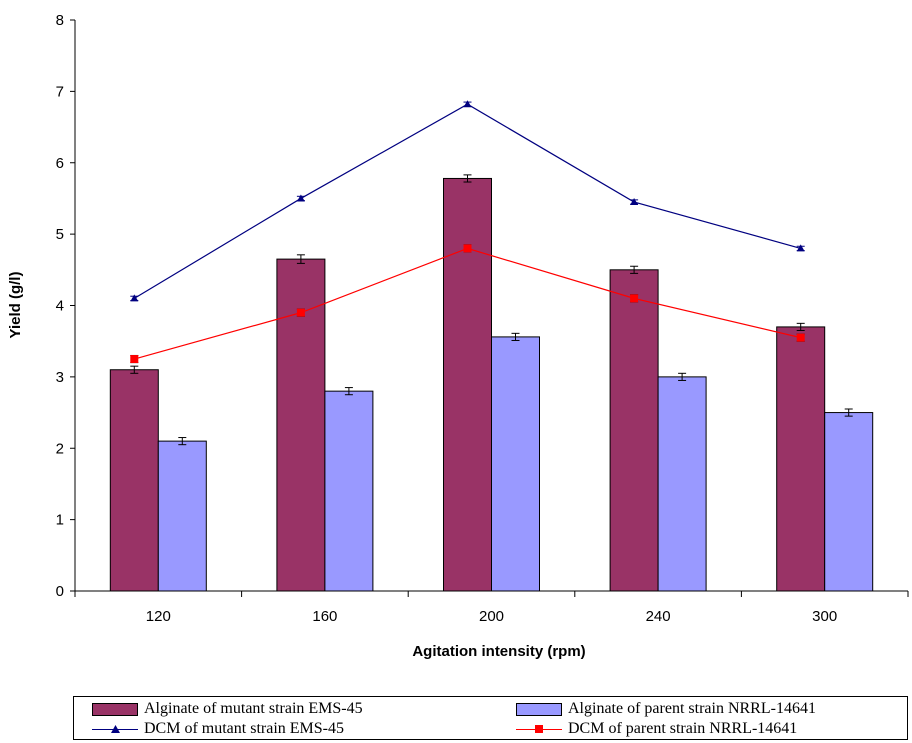 The width and height of the screenshot is (912, 743). Describe the element at coordinates (60, 591) in the screenshot. I see `y-tick-label: 0` at that location.